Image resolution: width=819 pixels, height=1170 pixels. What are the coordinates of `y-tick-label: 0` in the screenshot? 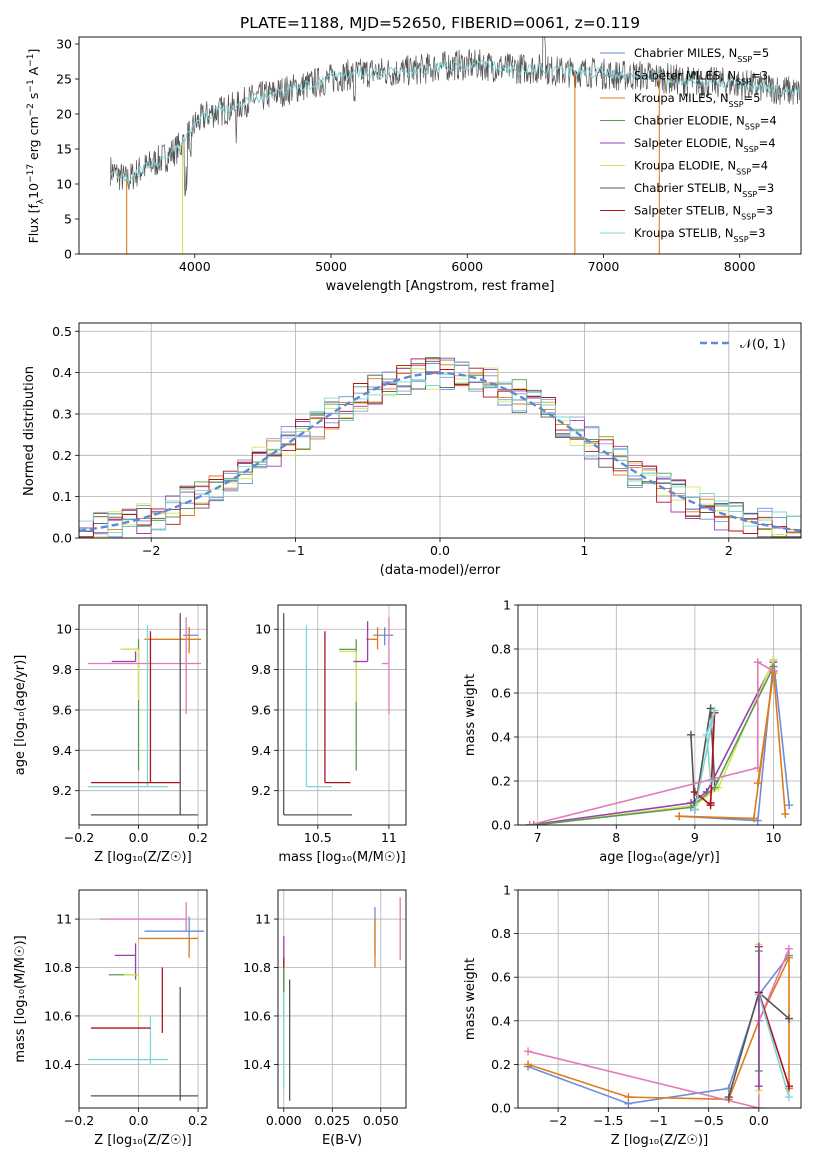 It's located at (68, 254).